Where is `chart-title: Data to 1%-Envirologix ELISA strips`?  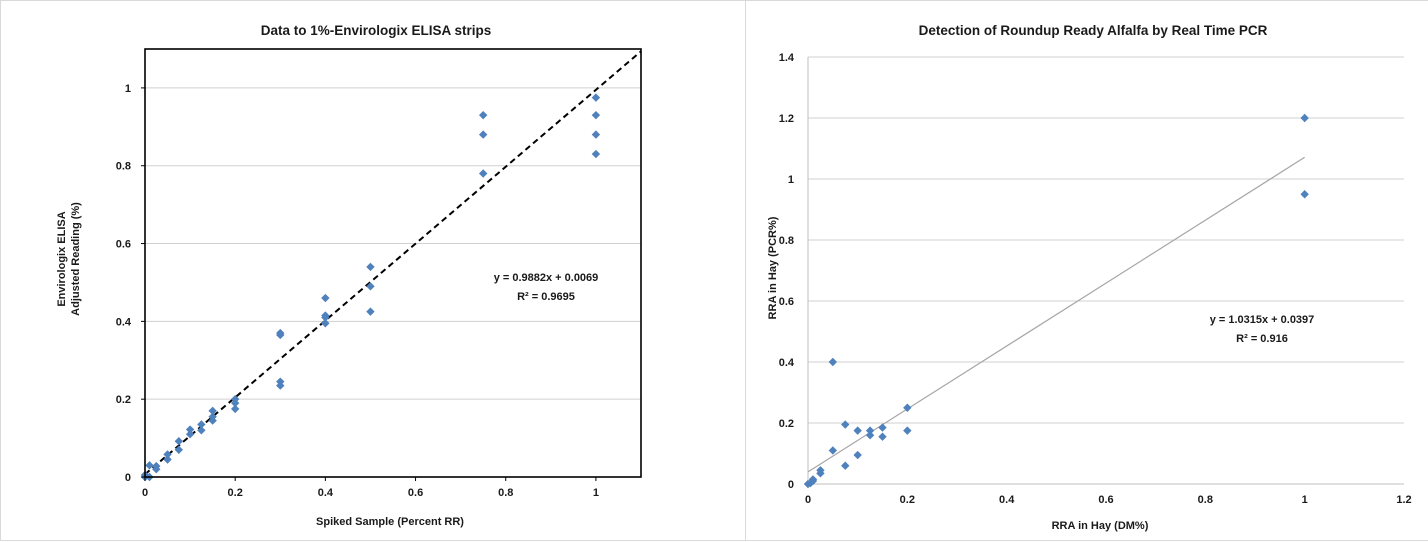
chart-title: Data to 1%-Envirologix ELISA strips is located at coordinates (376, 30).